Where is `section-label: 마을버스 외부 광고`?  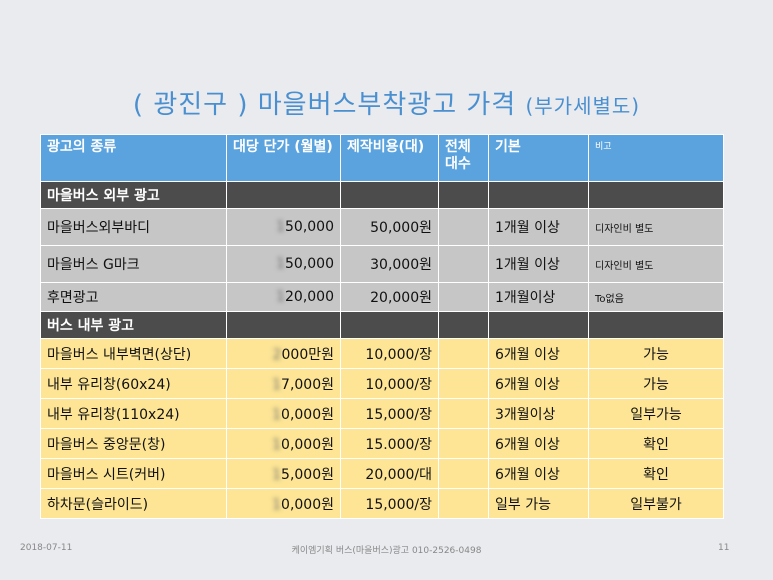
section-label: 마을버스 외부 광고 is located at coordinates (133, 195).